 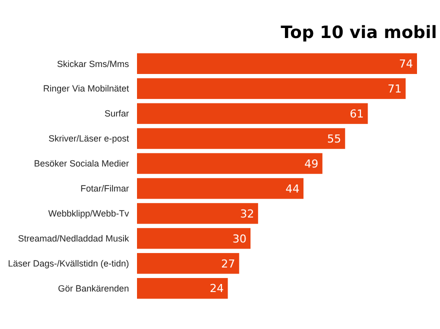 What do you see at coordinates (74, 239) in the screenshot?
I see `y-tick-label: Streamad/Nedladdad Musik` at bounding box center [74, 239].